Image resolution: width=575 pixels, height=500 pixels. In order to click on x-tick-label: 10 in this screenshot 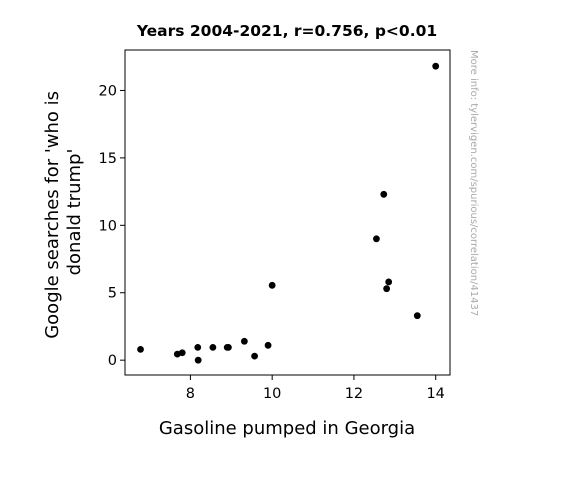, I will do `click(272, 394)`.